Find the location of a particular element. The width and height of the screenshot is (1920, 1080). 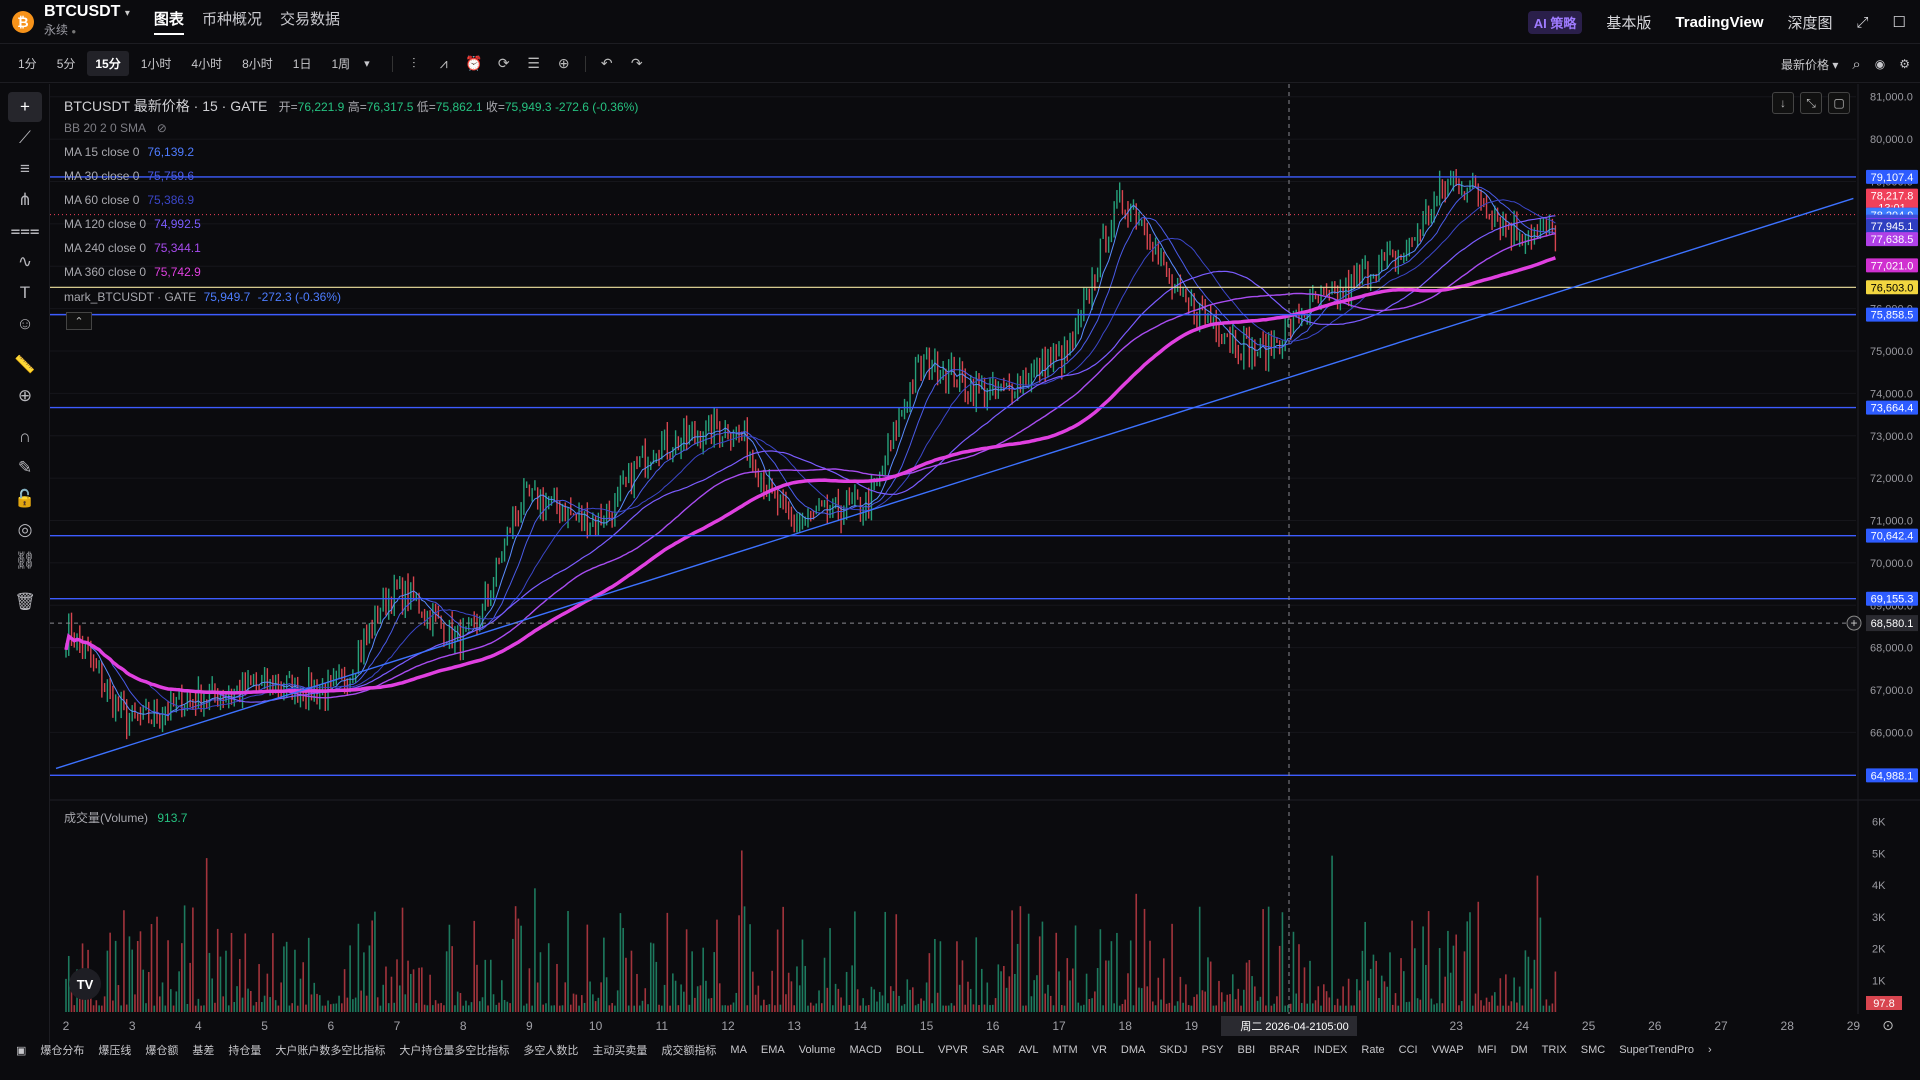

indicator-1: 爆压线 is located at coordinates (115, 1051).